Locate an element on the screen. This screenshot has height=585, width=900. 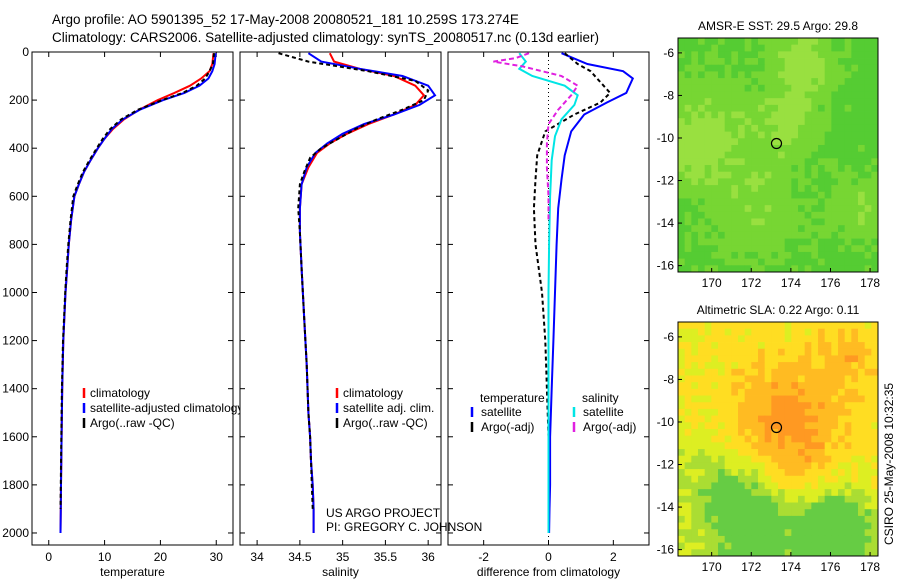
temperature-xtick-label: 20 is located at coordinates (161, 557).